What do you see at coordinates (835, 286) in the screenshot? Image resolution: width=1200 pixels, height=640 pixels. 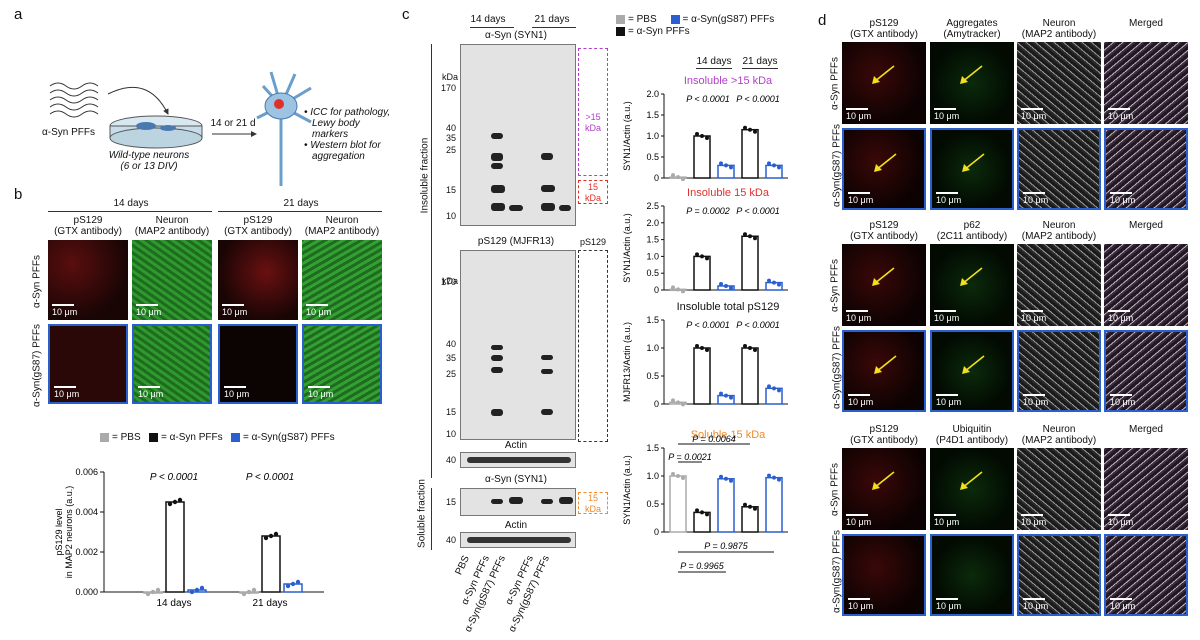 I see `d-row-label-syn: α-Syn PFFs` at bounding box center [835, 286].